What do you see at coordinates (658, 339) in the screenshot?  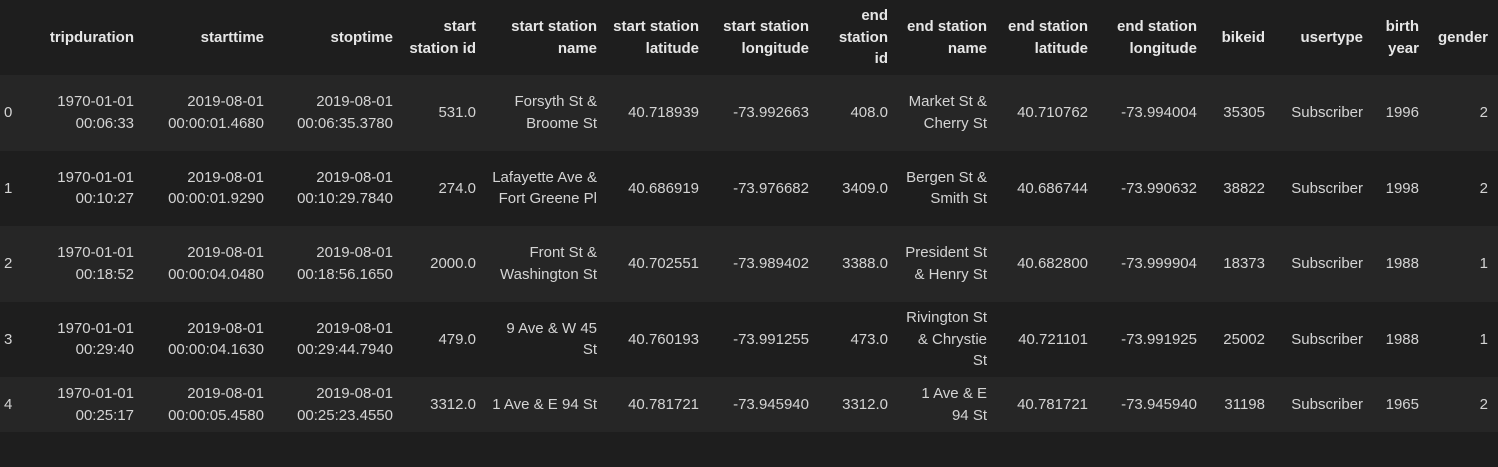 I see `table-cell: 40.760193` at bounding box center [658, 339].